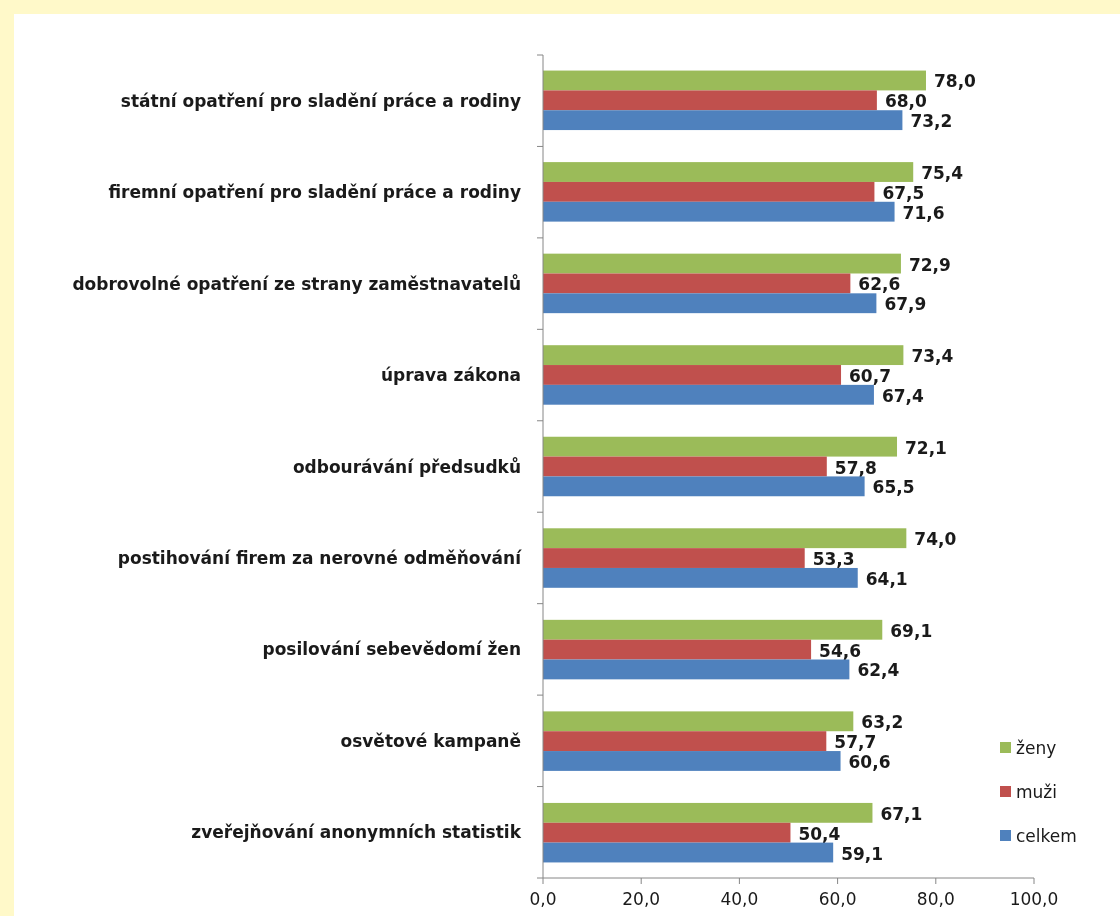  I want to click on data-label: 73,4, so click(932, 356).